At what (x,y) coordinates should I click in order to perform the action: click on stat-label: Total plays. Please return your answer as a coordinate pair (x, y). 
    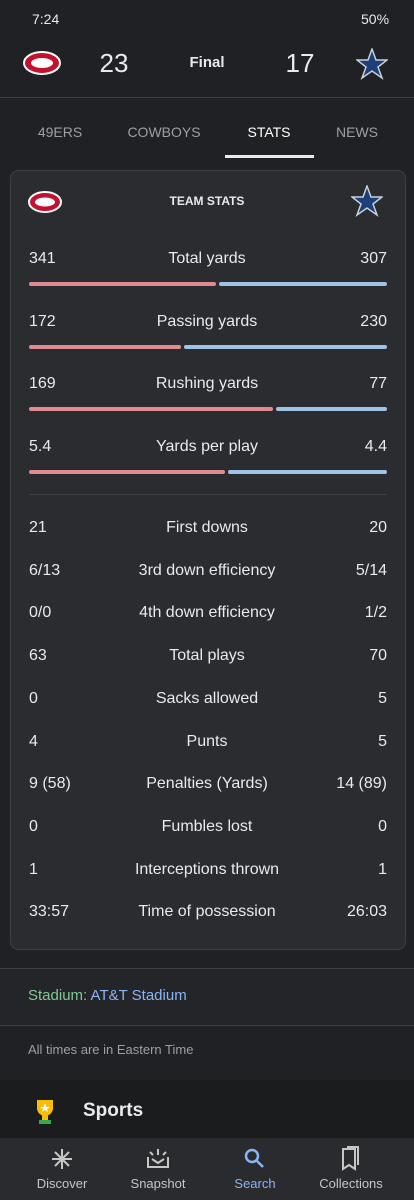
    Looking at the image, I should click on (207, 656).